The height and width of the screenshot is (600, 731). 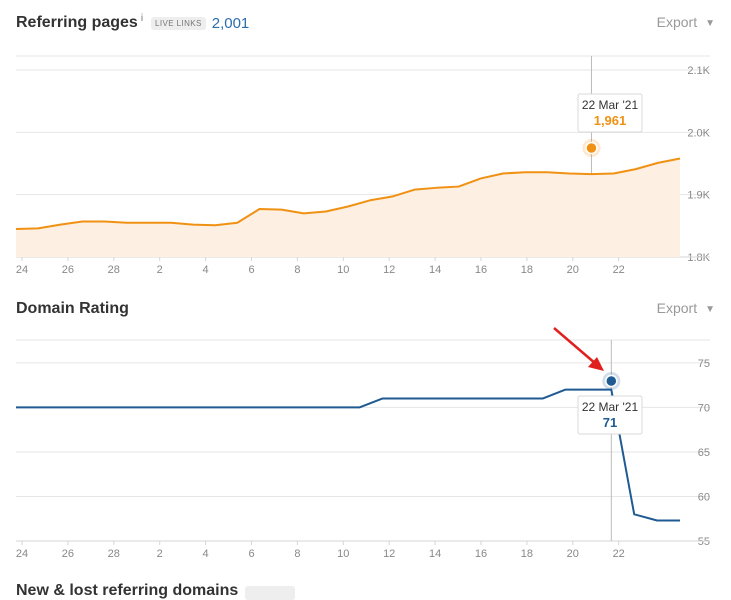 I want to click on y-tick-label: 65, so click(x=704, y=453).